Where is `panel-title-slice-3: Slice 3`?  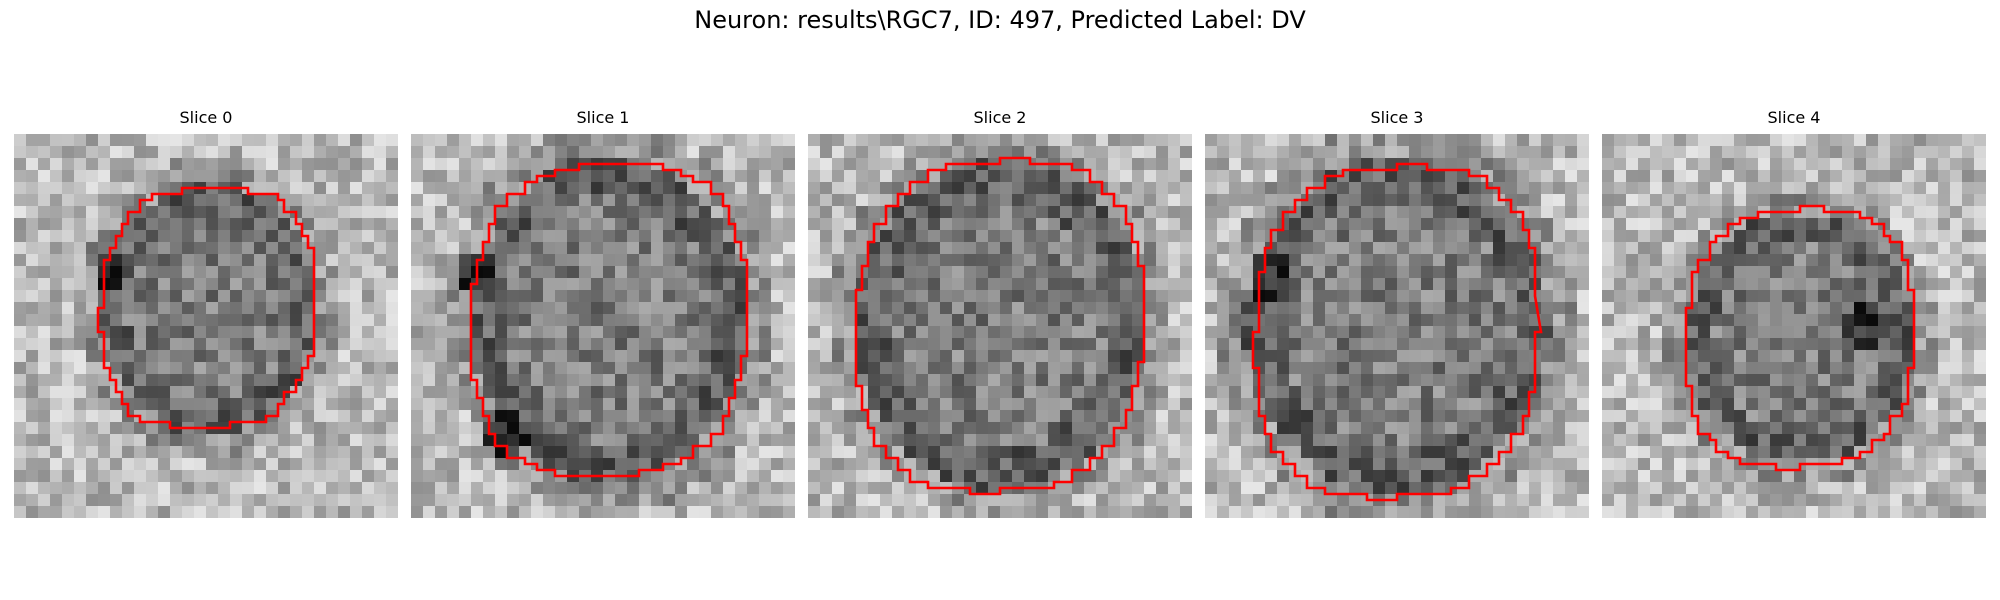
panel-title-slice-3: Slice 3 is located at coordinates (1397, 117).